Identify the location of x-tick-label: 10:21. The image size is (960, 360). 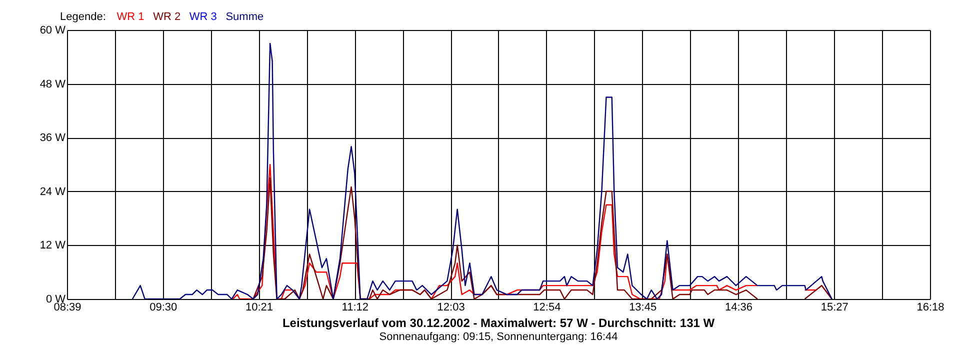
(260, 308).